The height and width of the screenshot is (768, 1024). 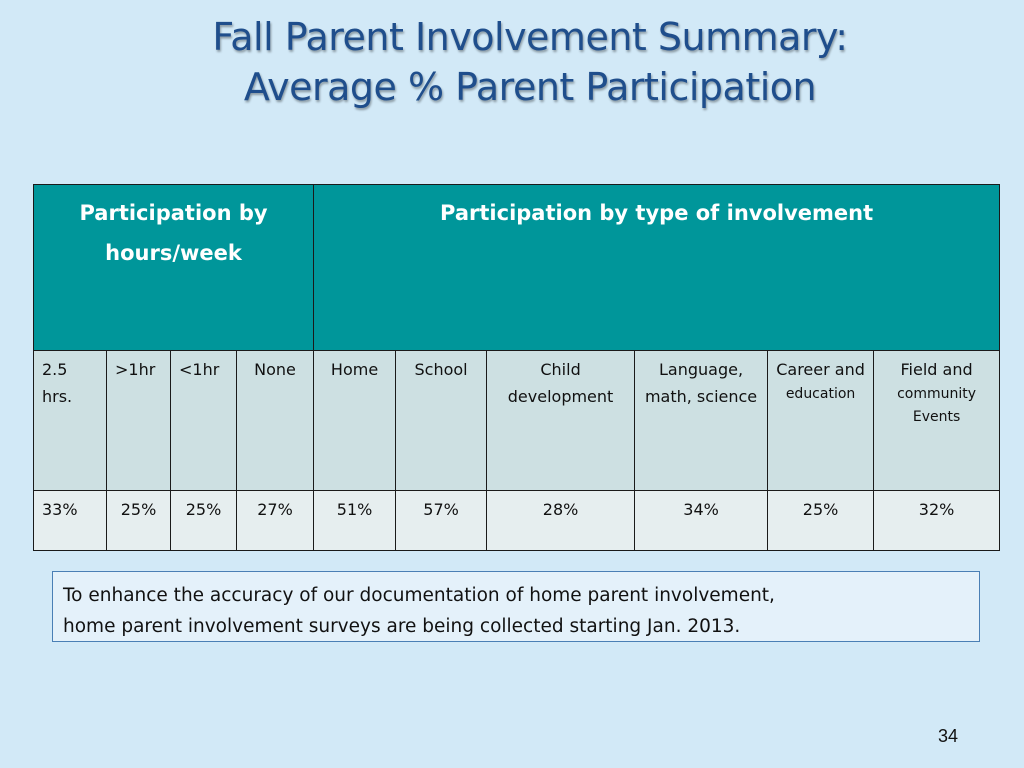 I want to click on col-label-less-than-1hr: <1hr, so click(x=203, y=420).